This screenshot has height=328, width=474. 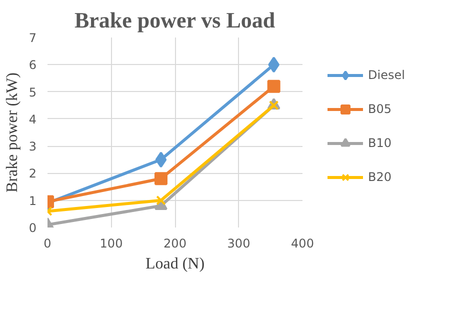 What do you see at coordinates (32, 65) in the screenshot?
I see `y-tick-label: 6` at bounding box center [32, 65].